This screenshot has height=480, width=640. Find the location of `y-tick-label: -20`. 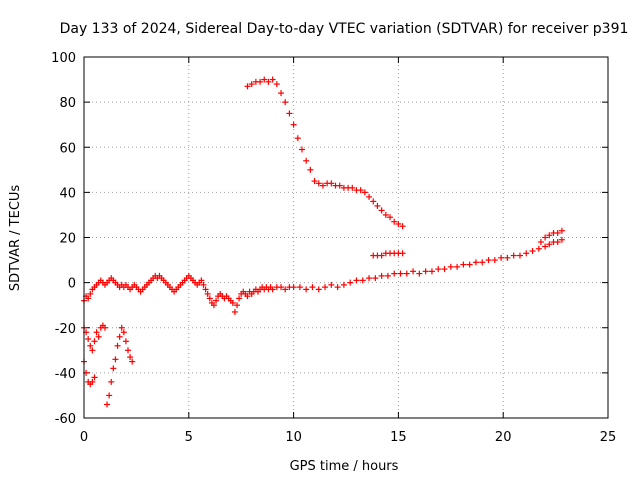

y-tick-label: -20 is located at coordinates (65, 329).